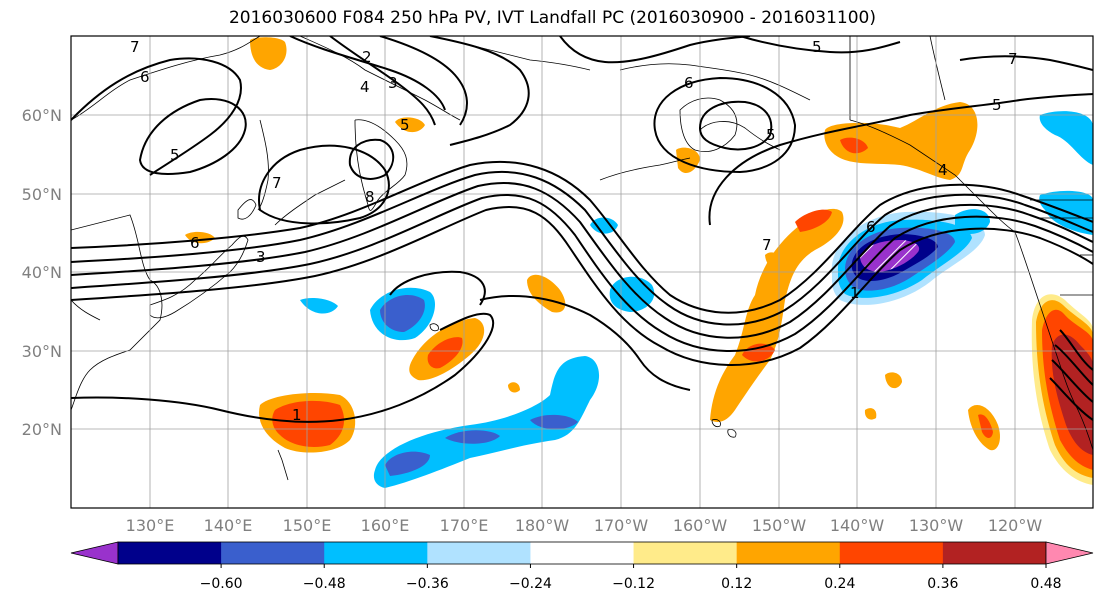 This screenshot has height=601, width=1105. Describe the element at coordinates (839, 584) in the screenshot. I see `colorbar-tick-label: 0.24` at that location.